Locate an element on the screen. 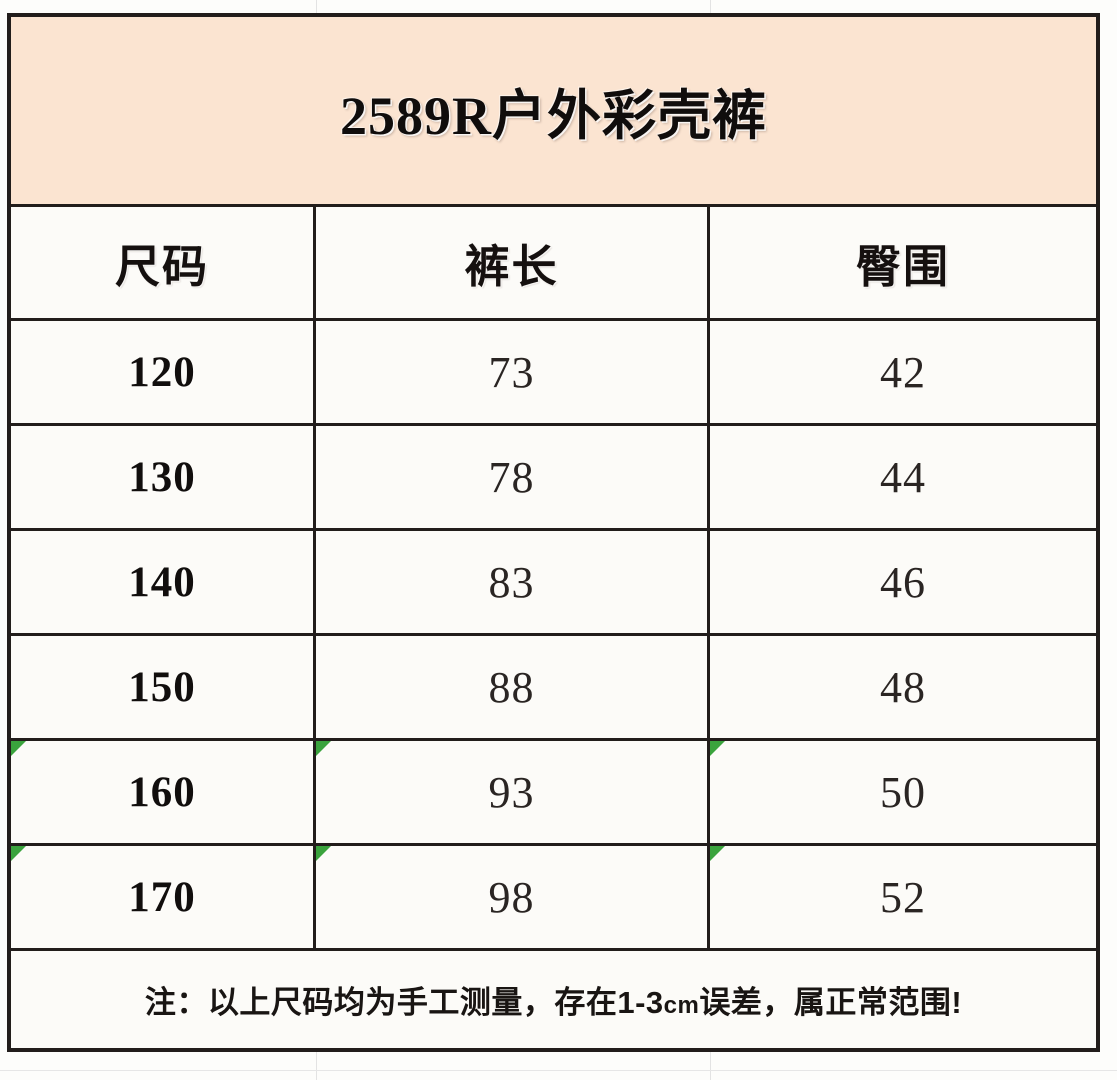 Image resolution: width=1117 pixels, height=1080 pixels. size-value: 130 is located at coordinates (162, 477).